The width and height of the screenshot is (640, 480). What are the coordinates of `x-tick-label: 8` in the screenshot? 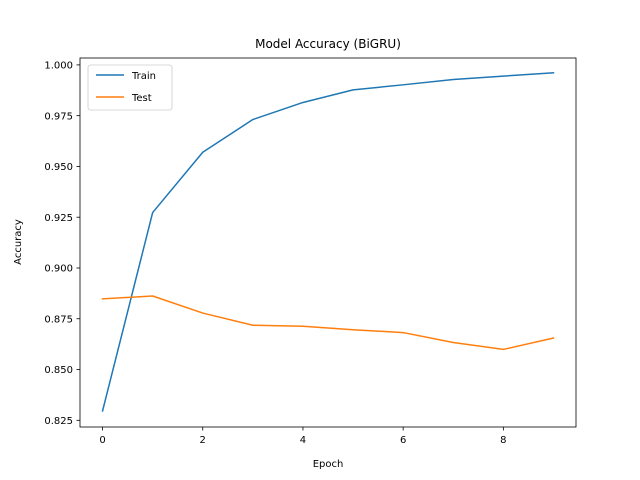 It's located at (503, 440).